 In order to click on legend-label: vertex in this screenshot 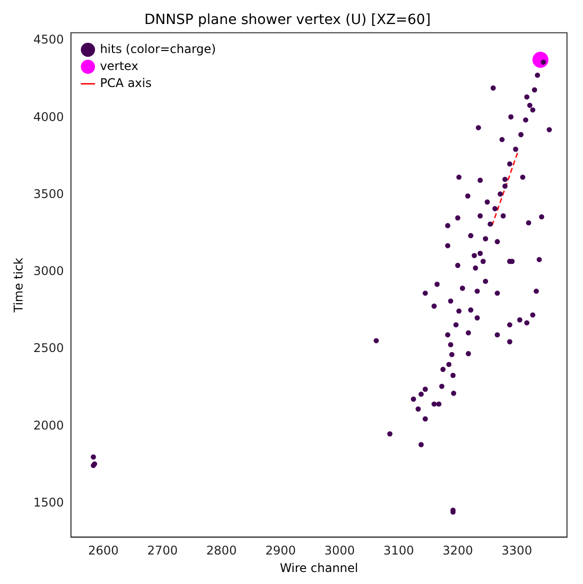, I will do `click(119, 65)`.